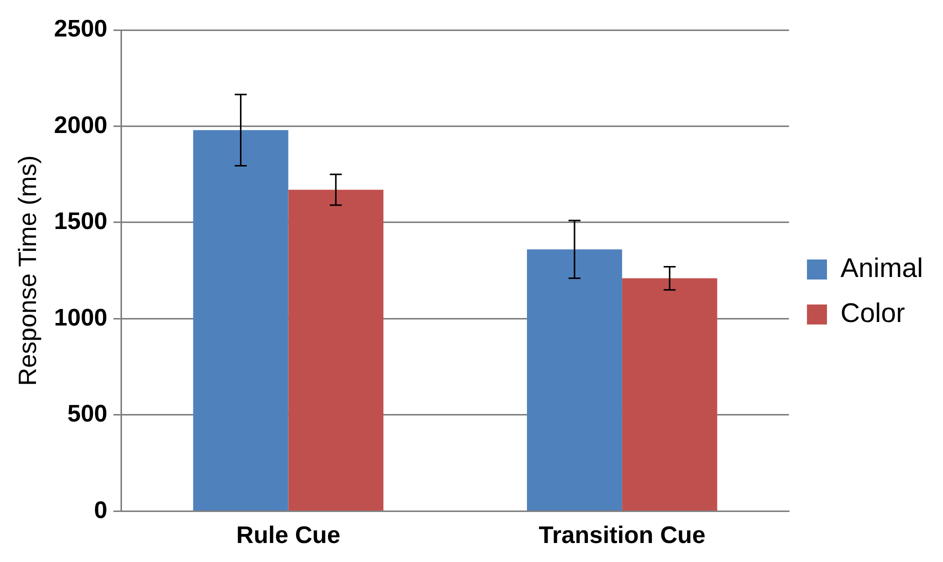 The width and height of the screenshot is (943, 562). I want to click on y-tick-label: 2000, so click(81, 125).